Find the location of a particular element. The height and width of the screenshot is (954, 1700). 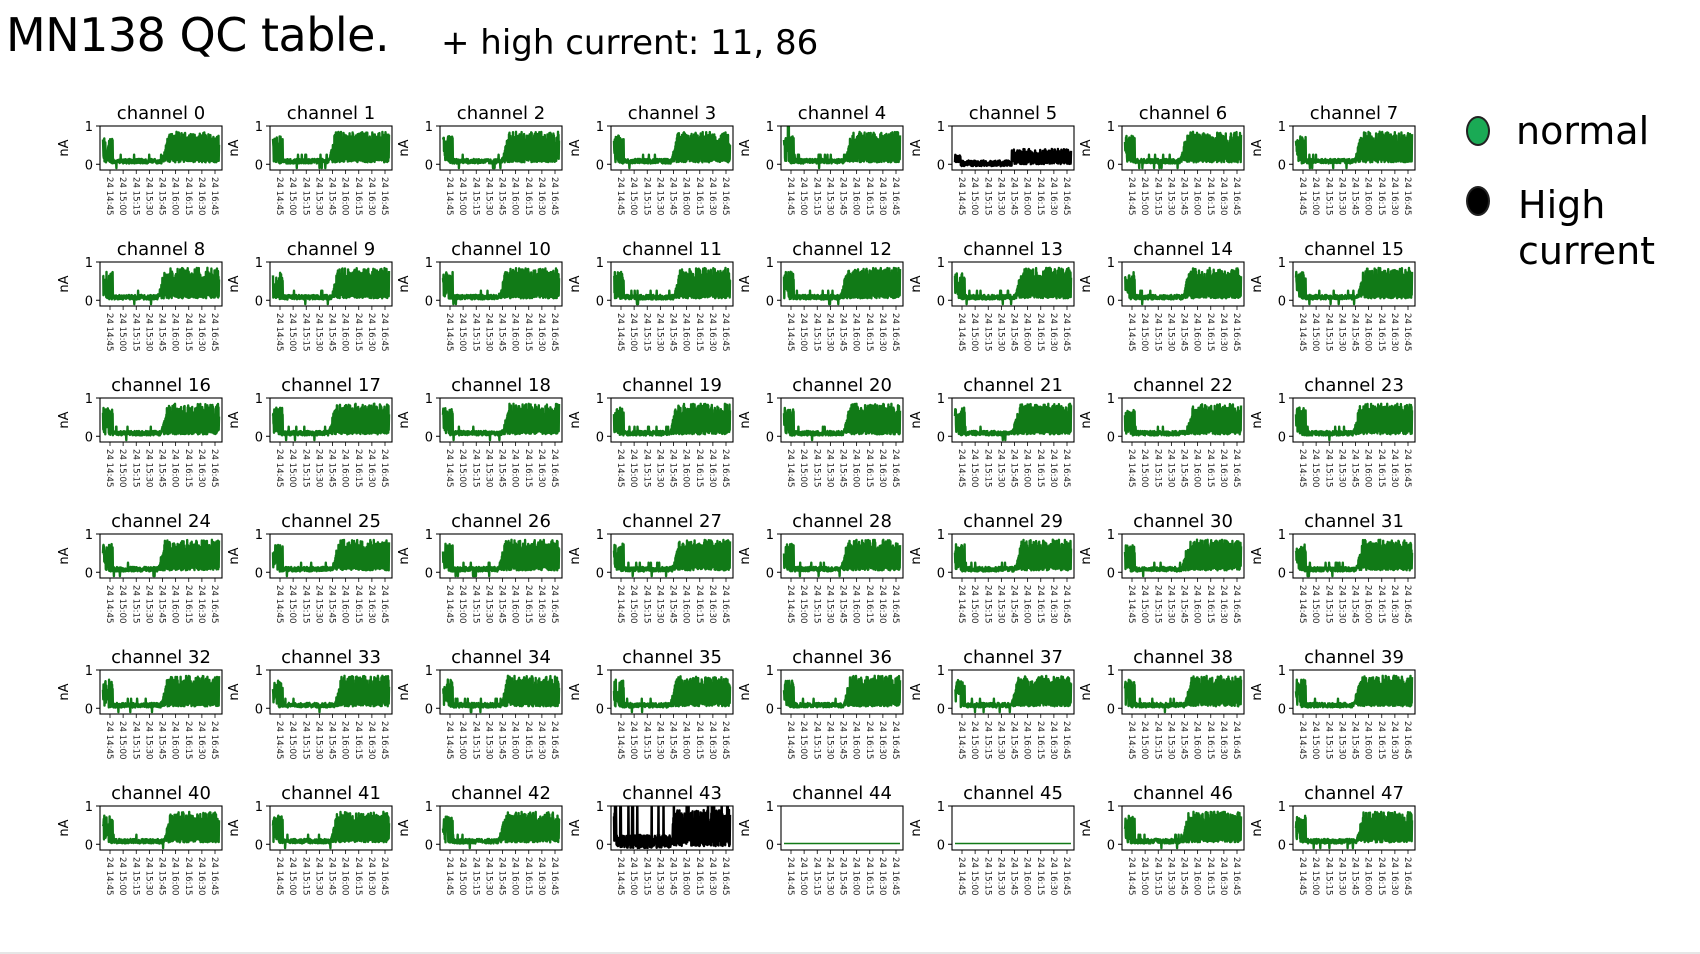

panel-title: channel 6 is located at coordinates (1183, 113).